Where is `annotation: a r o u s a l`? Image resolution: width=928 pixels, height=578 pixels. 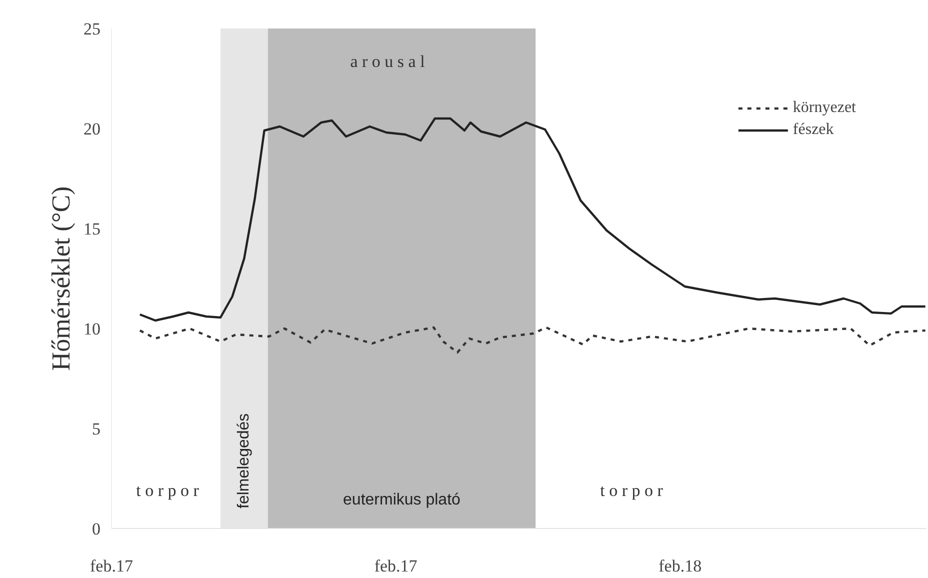 annotation: a r o u s a l is located at coordinates (388, 61).